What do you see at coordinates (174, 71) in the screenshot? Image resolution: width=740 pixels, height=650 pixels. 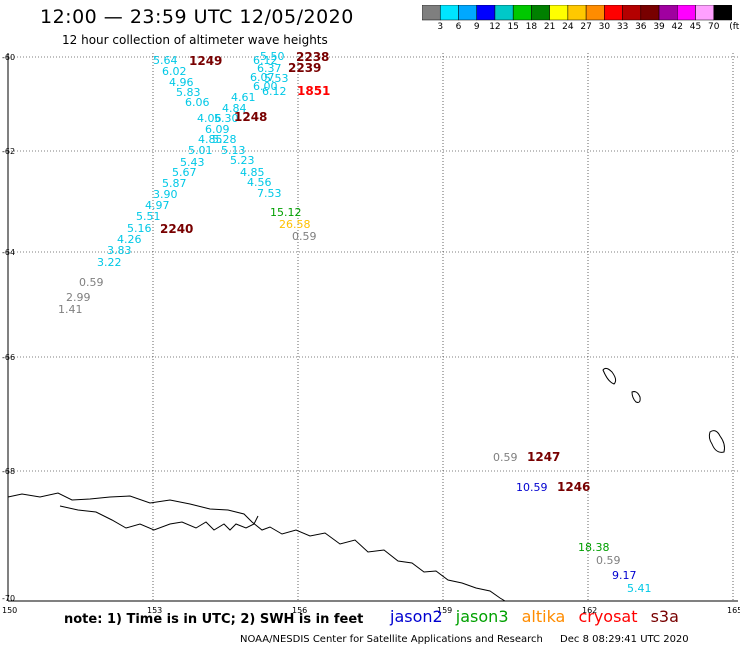 I see `wave-height-value: 6.02` at bounding box center [174, 71].